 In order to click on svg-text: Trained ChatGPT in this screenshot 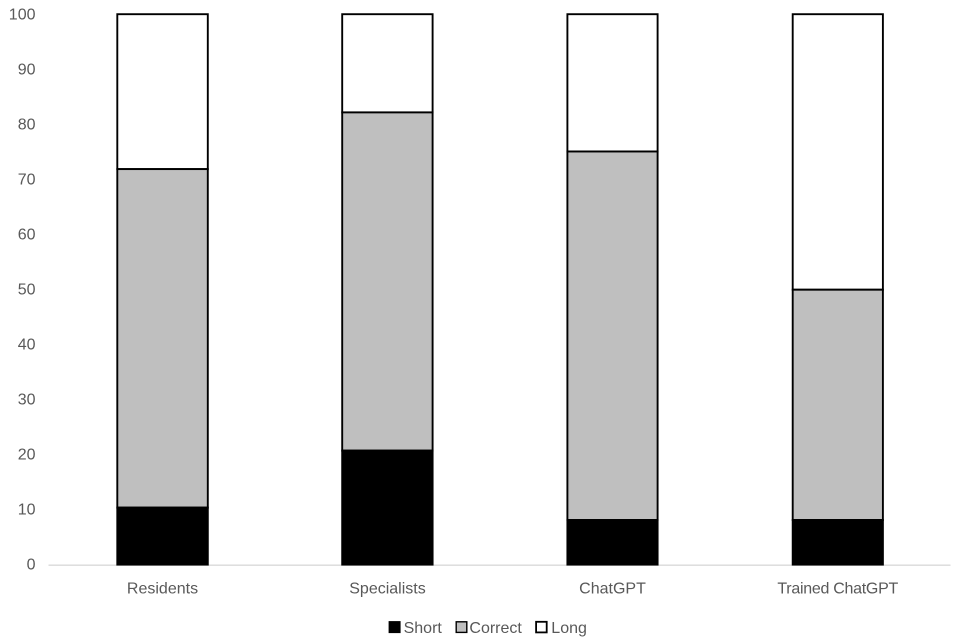, I will do `click(837, 588)`.